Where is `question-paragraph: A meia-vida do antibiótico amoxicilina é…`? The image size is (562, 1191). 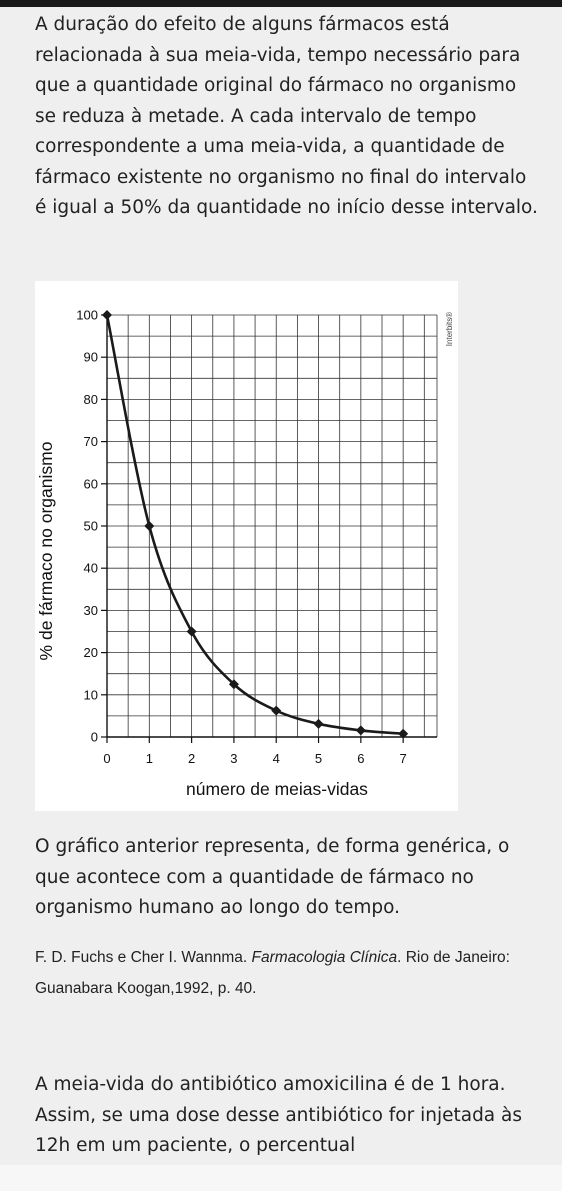 question-paragraph: A meia-vida do antibiótico amoxicilina é… is located at coordinates (278, 1115).